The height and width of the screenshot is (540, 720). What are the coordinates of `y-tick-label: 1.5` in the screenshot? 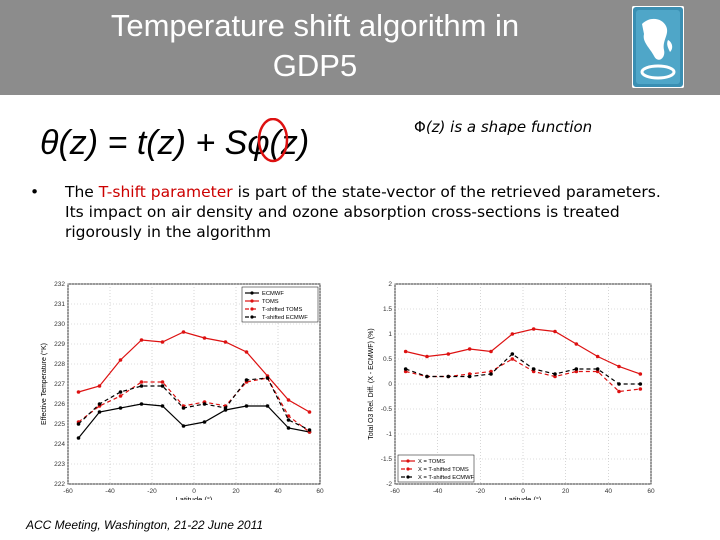 It's located at (387, 309).